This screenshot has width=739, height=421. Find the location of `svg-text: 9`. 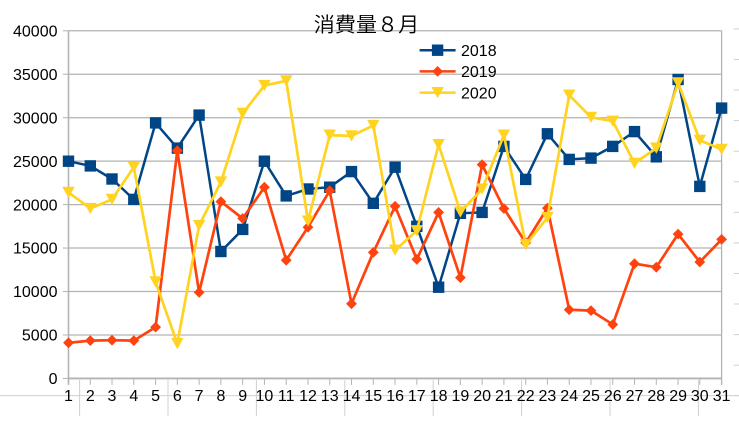

svg-text: 9 is located at coordinates (242, 396).